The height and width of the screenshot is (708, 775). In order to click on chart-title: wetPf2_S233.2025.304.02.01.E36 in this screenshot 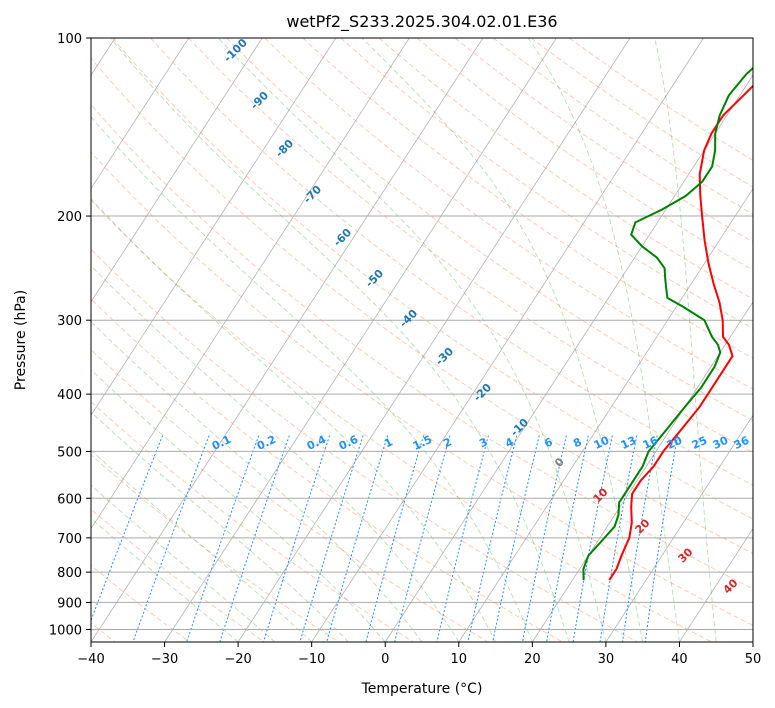, I will do `click(421, 22)`.